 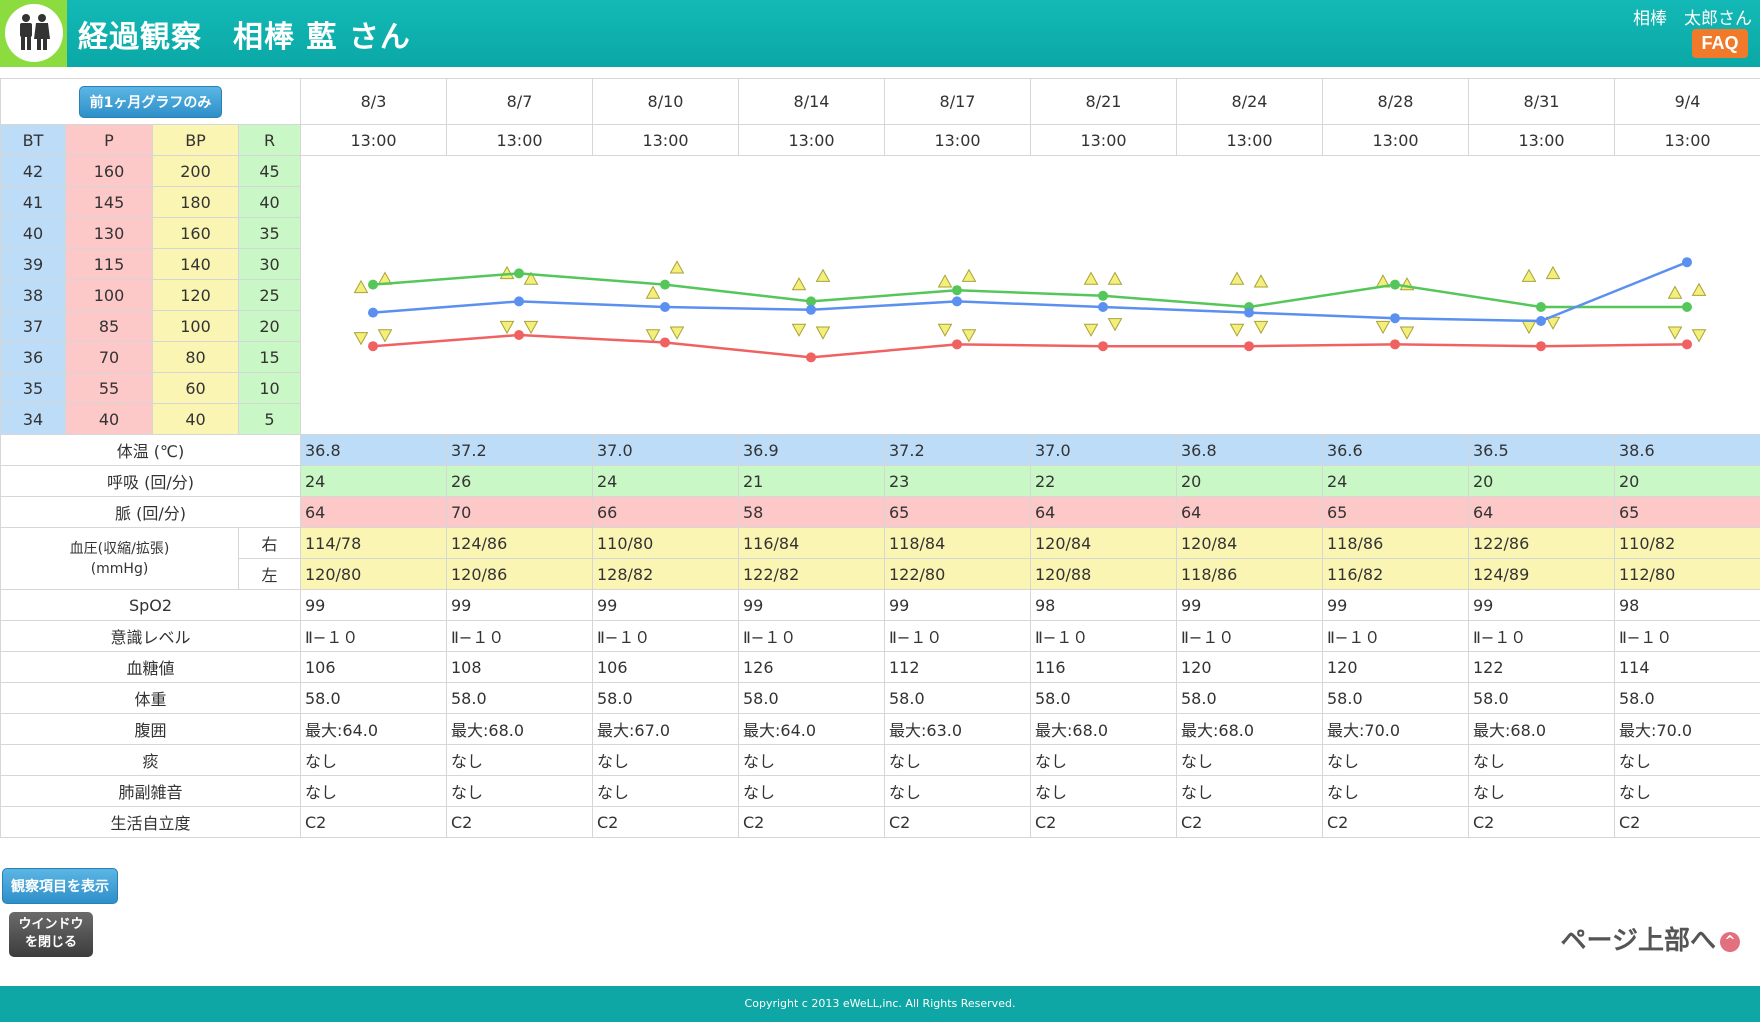 What do you see at coordinates (60, 886) in the screenshot?
I see `show-items-button: 観察項目を表示` at bounding box center [60, 886].